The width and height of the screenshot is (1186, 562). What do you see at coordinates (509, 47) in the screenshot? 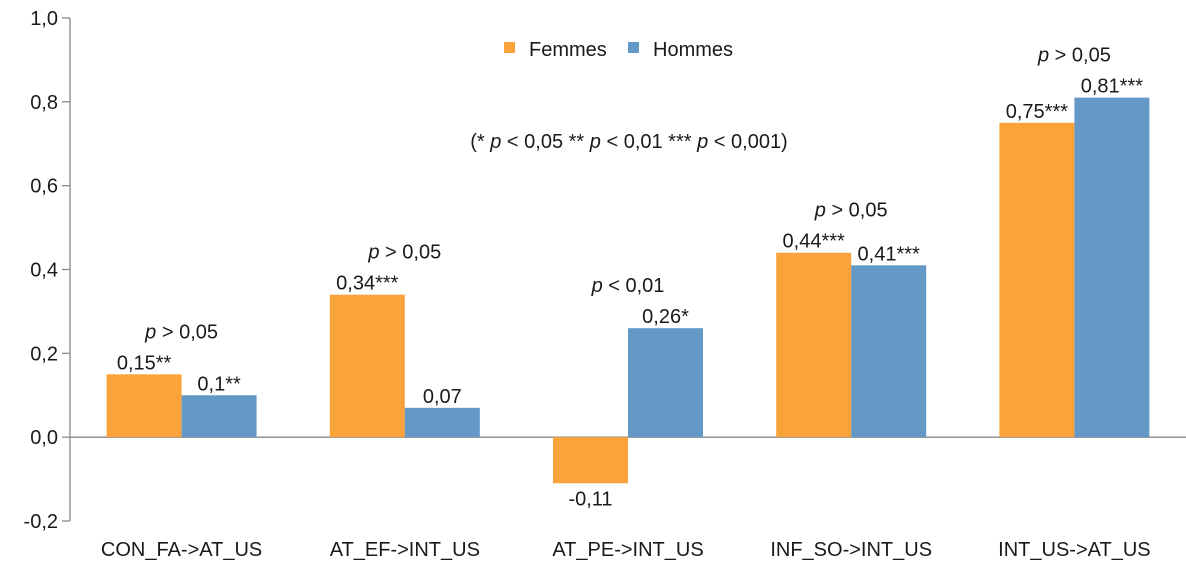
I see `legend-swatch-femmes` at bounding box center [509, 47].